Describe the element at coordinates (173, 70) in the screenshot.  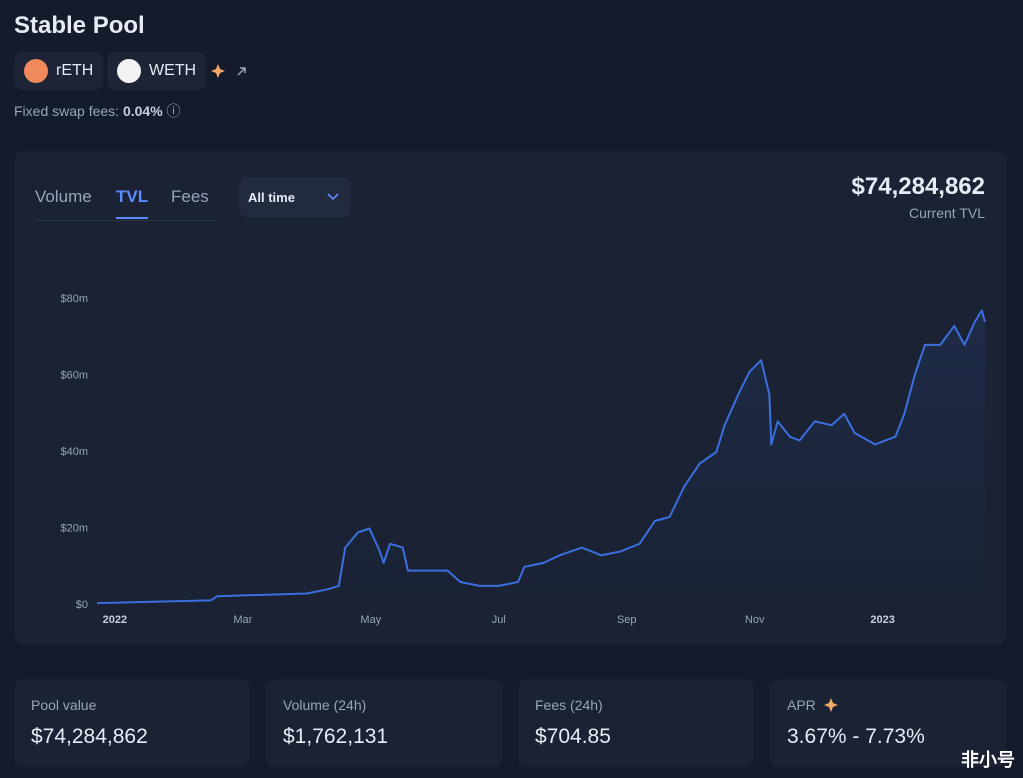
I see `token-name: WETH` at that location.